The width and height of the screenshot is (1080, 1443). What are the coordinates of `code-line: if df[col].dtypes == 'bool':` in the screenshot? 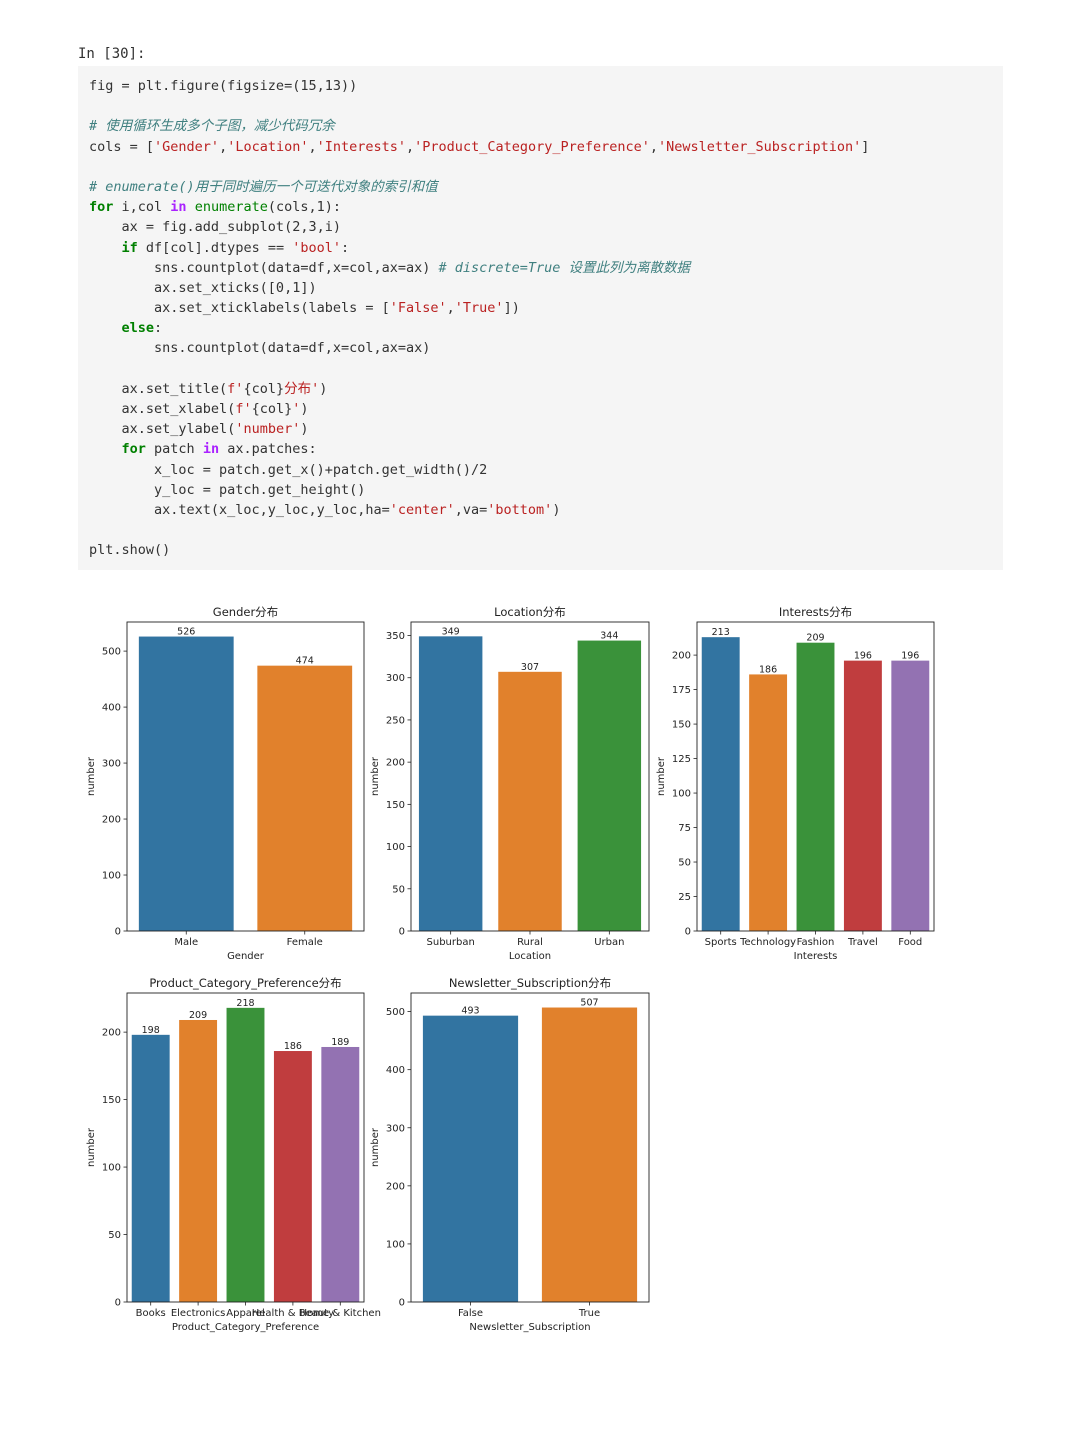 It's located at (546, 248).